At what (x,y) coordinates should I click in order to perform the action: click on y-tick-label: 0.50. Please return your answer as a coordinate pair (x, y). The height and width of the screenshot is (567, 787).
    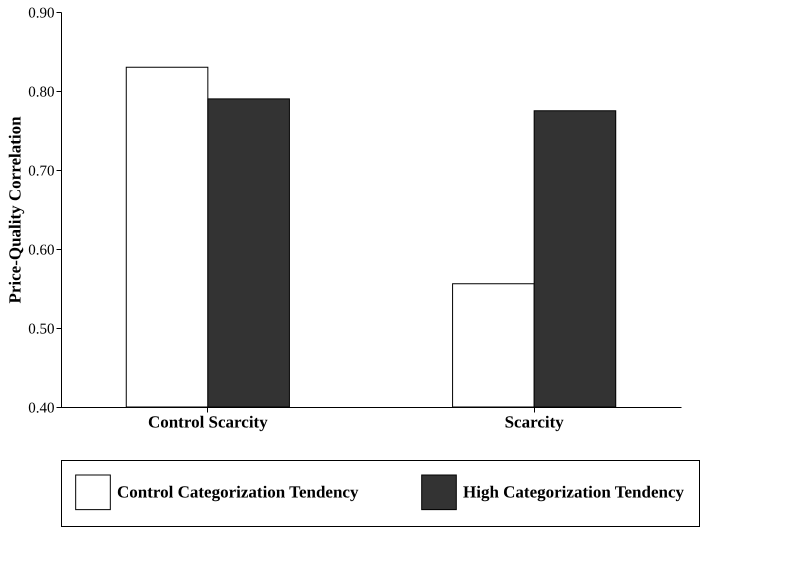
    Looking at the image, I should click on (41, 330).